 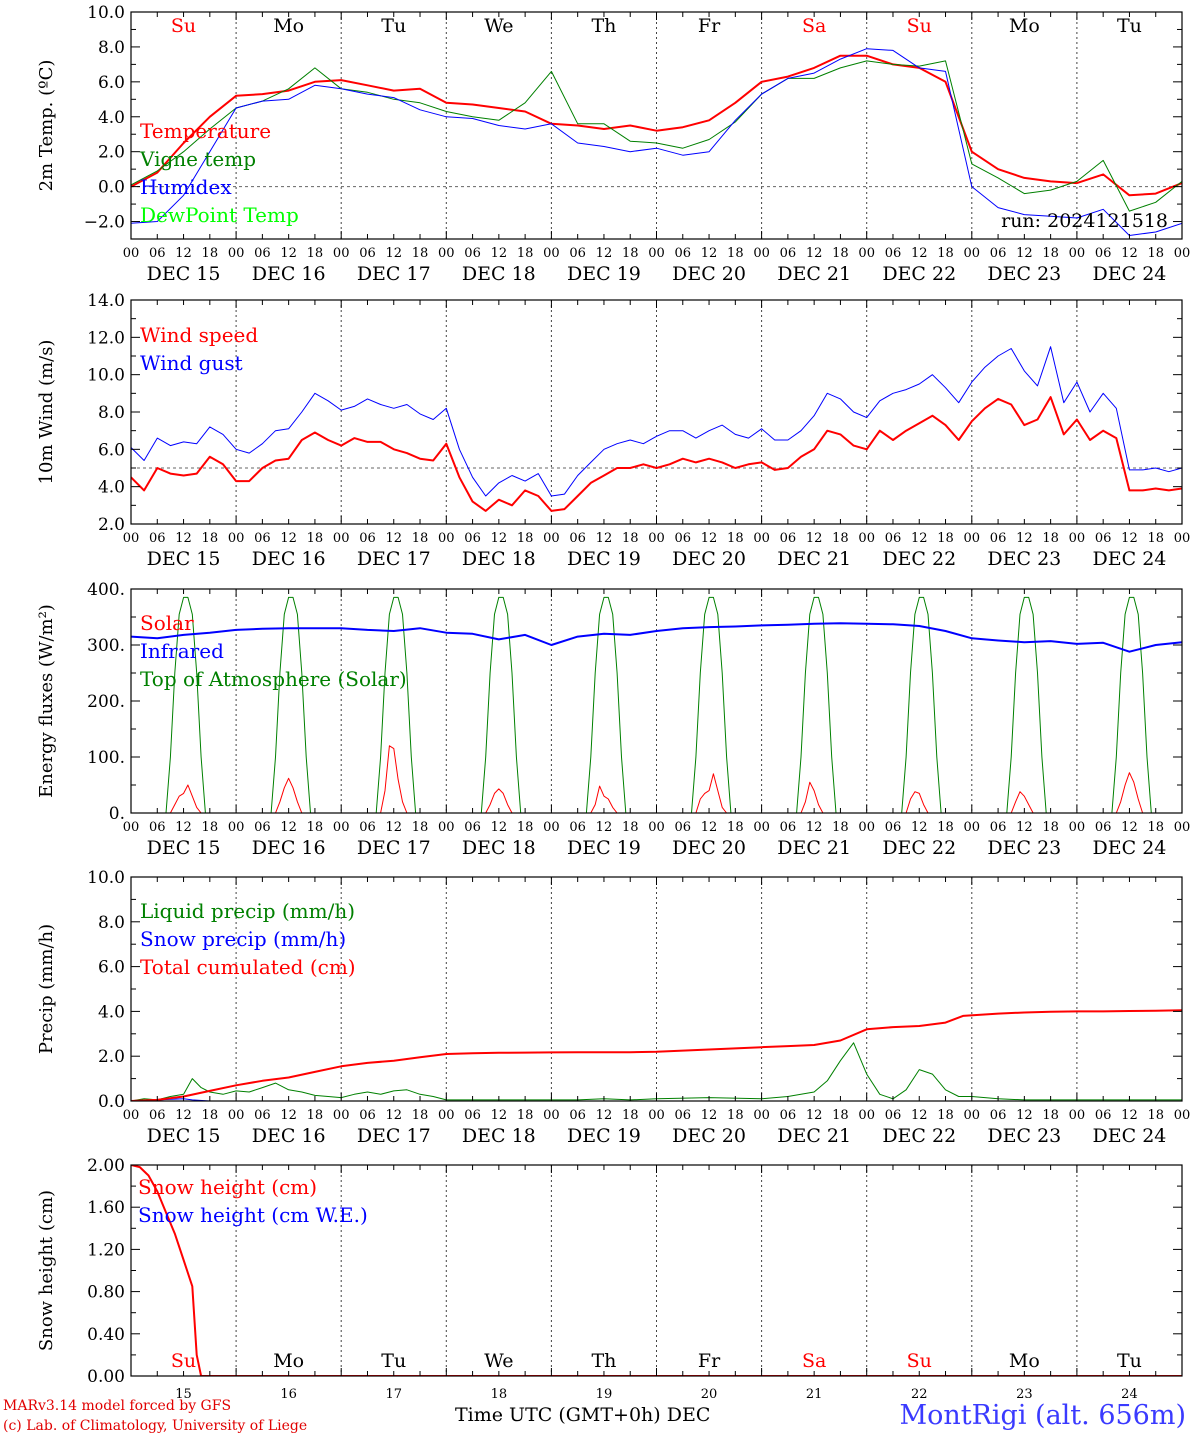 I want to click on y-tick-label: 10.0, so click(x=106, y=376).